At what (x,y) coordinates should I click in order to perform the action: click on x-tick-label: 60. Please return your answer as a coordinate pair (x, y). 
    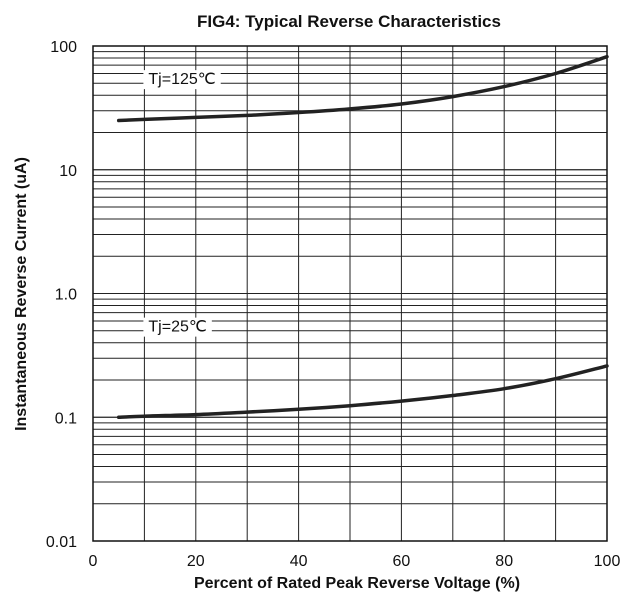
    Looking at the image, I should click on (402, 561).